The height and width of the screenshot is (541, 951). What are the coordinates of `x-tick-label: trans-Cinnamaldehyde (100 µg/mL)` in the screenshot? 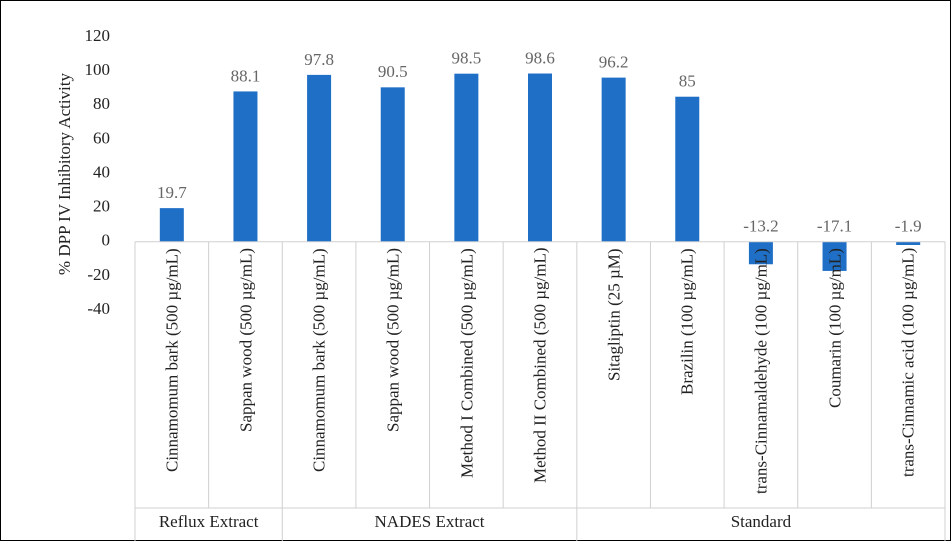 It's located at (761, 370).